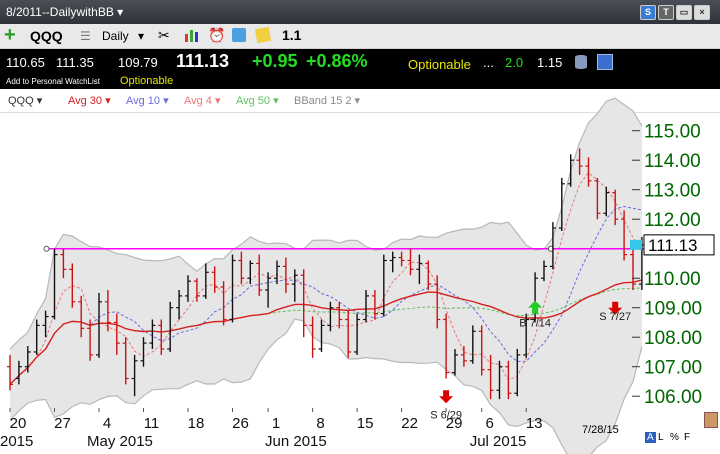 The height and width of the screenshot is (454, 720). I want to click on legend-avg30: Avg 30 ▾, so click(89, 101).